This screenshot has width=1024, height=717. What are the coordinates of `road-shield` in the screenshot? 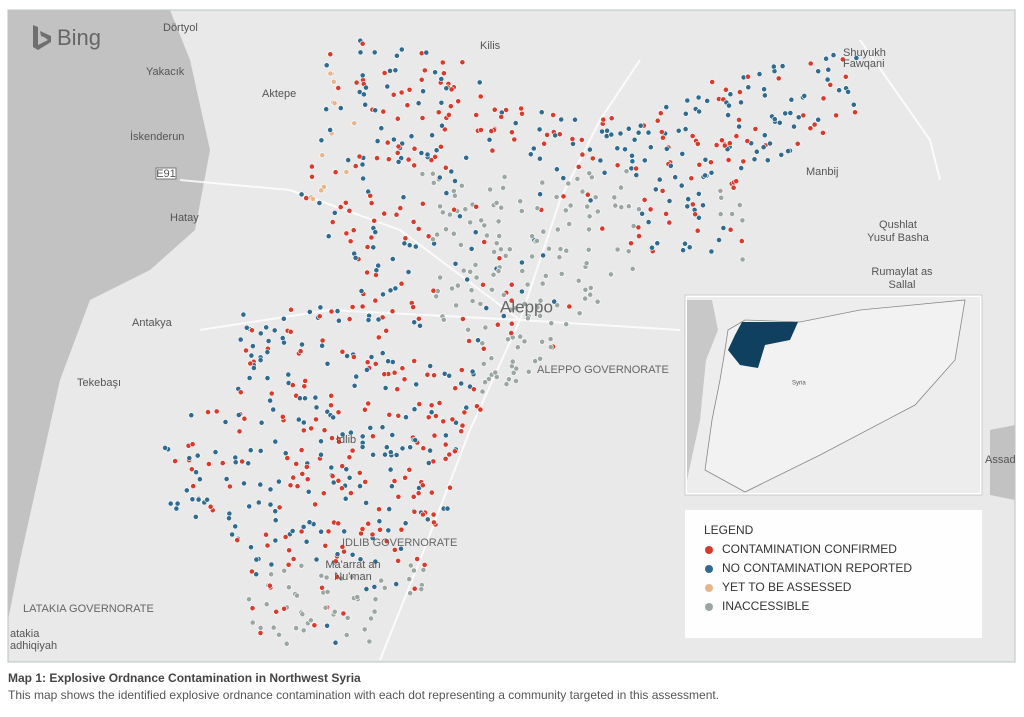 It's located at (166, 173).